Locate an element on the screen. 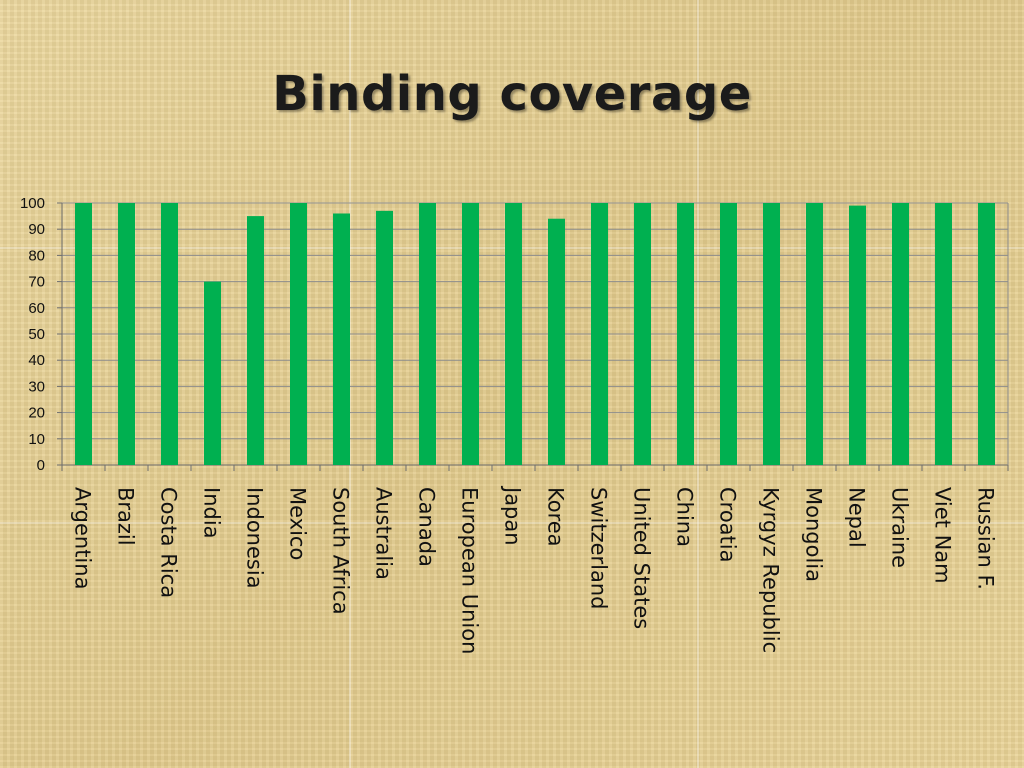 The width and height of the screenshot is (1024, 768). x-tick-label: Costa Rica is located at coordinates (169, 542).